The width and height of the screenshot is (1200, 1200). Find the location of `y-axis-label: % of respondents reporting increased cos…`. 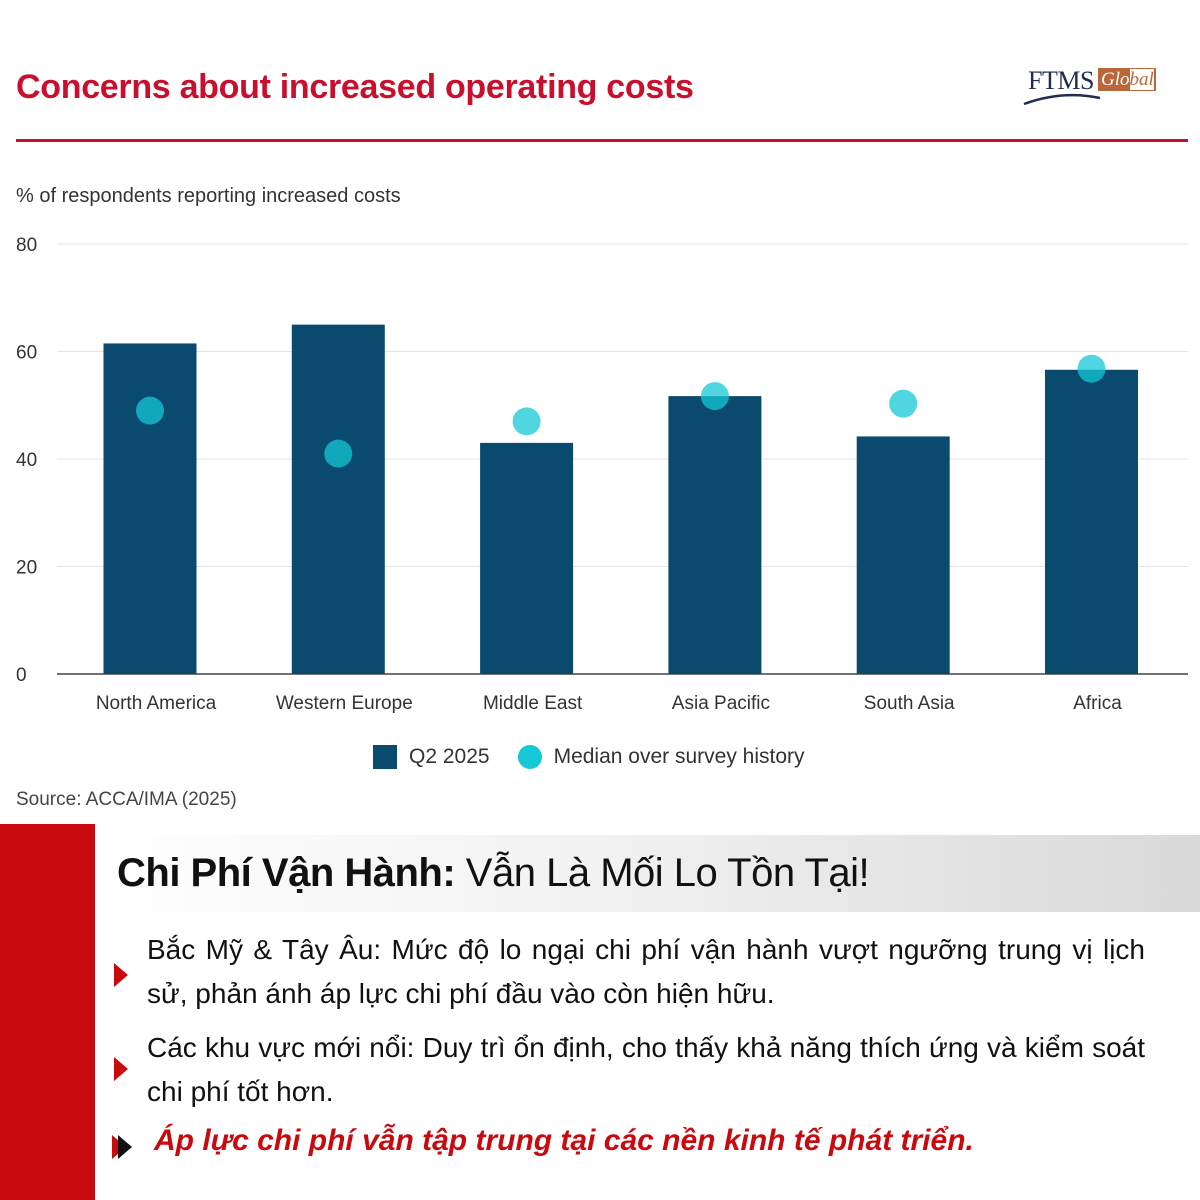

y-axis-label: % of respondents reporting increased cos… is located at coordinates (208, 196).